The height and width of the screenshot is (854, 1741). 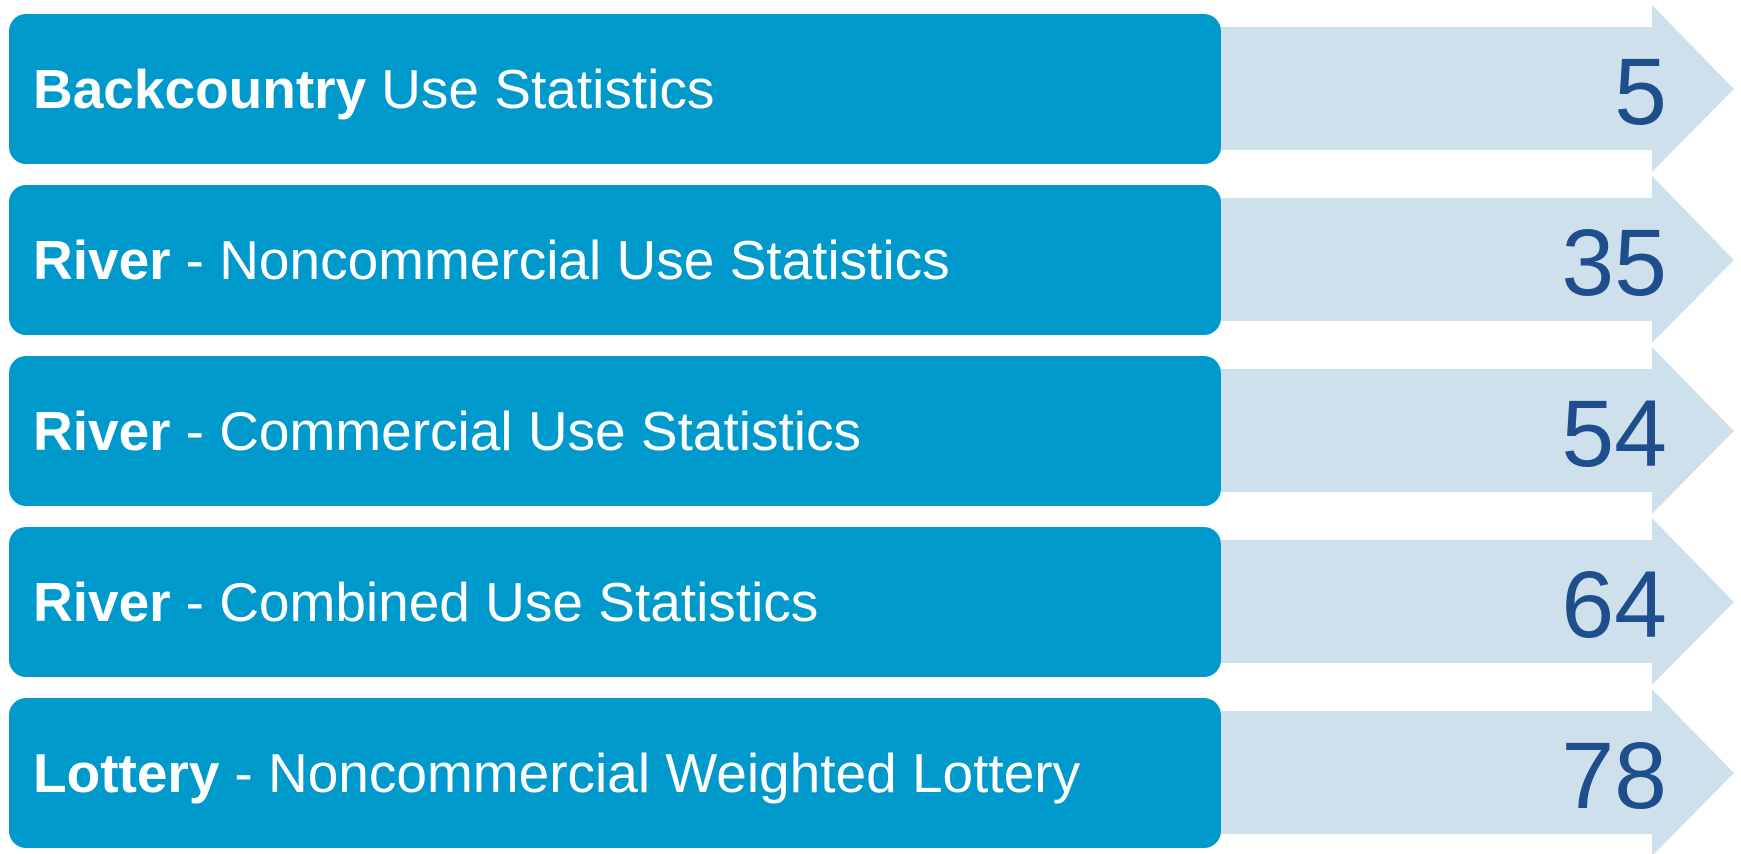 What do you see at coordinates (126, 773) in the screenshot?
I see `item-label-bold: Lottery` at bounding box center [126, 773].